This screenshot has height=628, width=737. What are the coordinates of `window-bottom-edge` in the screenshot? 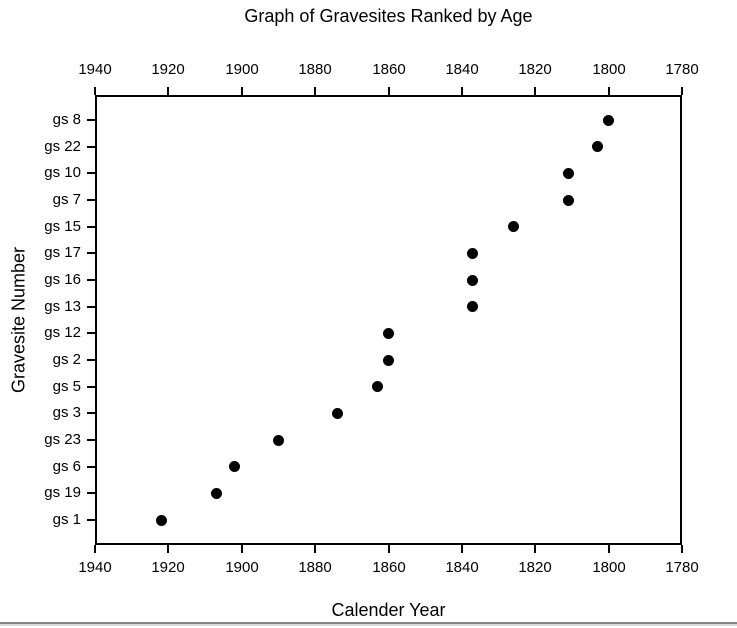 It's located at (368, 623).